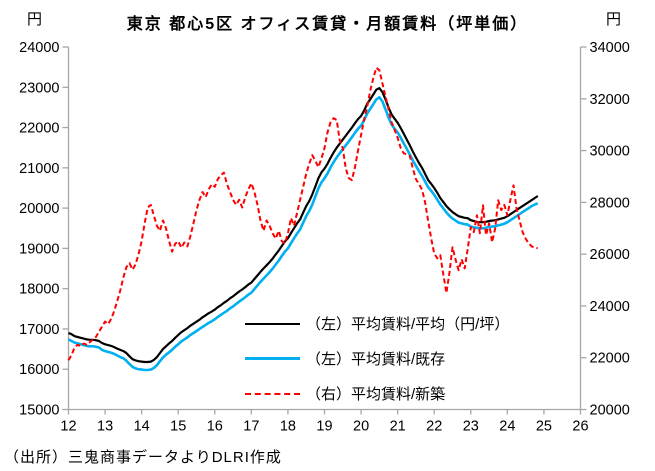 Image resolution: width=655 pixels, height=471 pixels. What do you see at coordinates (324, 427) in the screenshot?
I see `x-axis-tick-label: 19` at bounding box center [324, 427].